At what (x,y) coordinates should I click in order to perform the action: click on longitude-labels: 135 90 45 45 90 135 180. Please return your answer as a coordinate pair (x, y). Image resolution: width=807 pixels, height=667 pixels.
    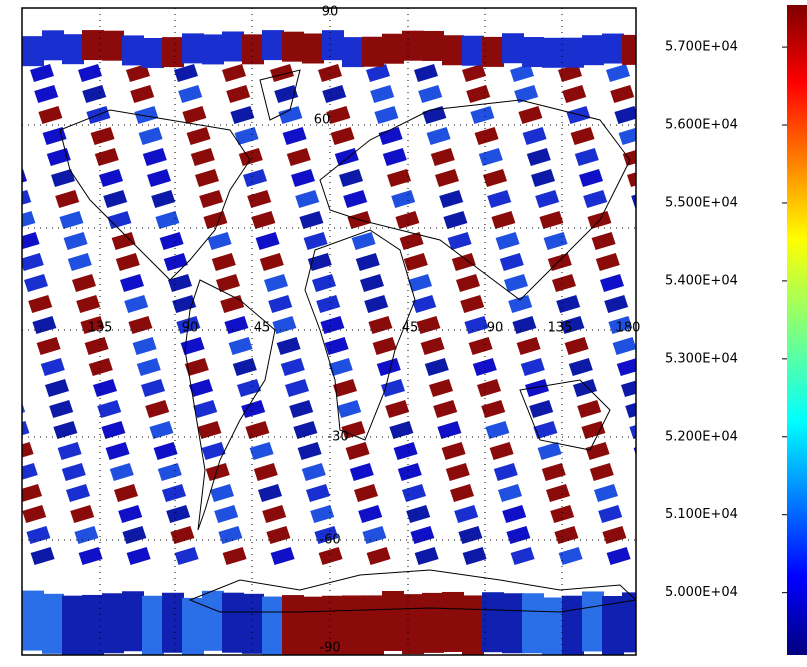
    Looking at the image, I should click on (364, 328).